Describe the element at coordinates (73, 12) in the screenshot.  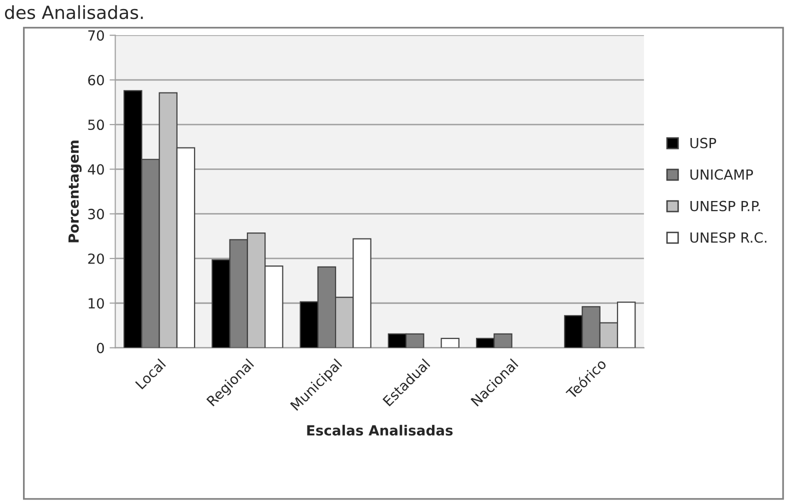
I see `text: des Analisadas.` at that location.